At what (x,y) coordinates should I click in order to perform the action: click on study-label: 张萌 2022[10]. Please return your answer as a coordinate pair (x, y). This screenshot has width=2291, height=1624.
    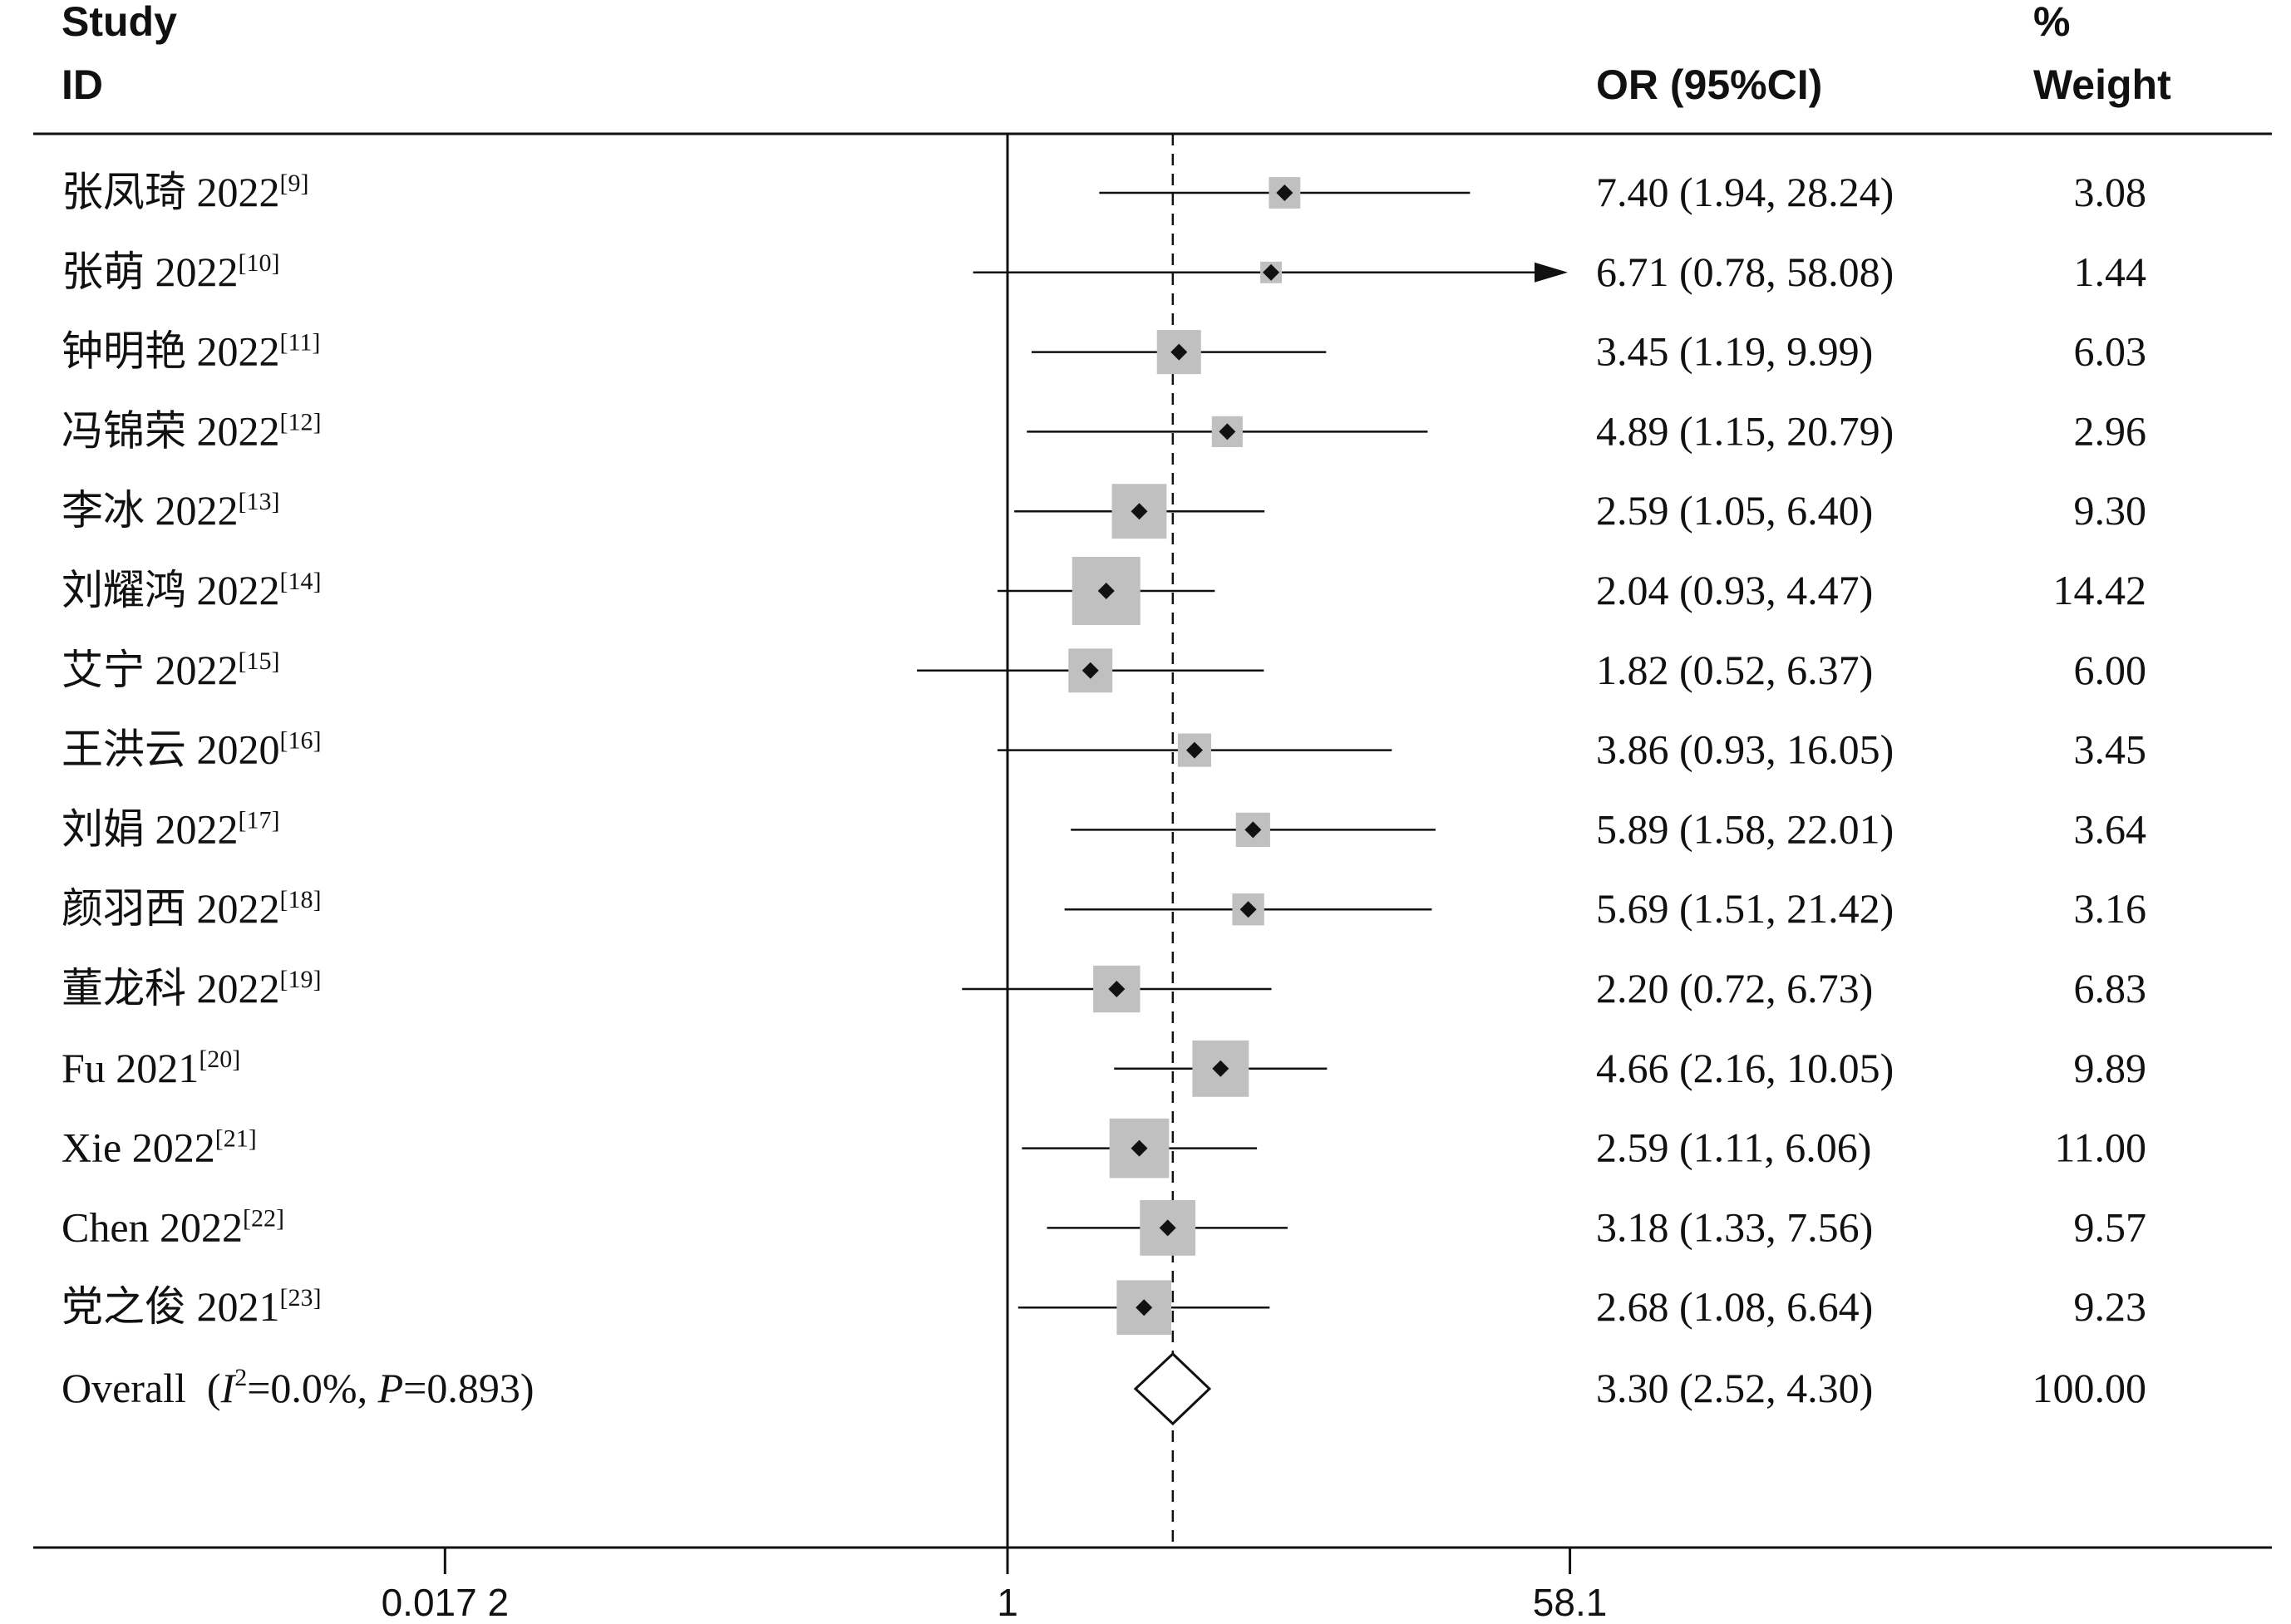
    Looking at the image, I should click on (170, 272).